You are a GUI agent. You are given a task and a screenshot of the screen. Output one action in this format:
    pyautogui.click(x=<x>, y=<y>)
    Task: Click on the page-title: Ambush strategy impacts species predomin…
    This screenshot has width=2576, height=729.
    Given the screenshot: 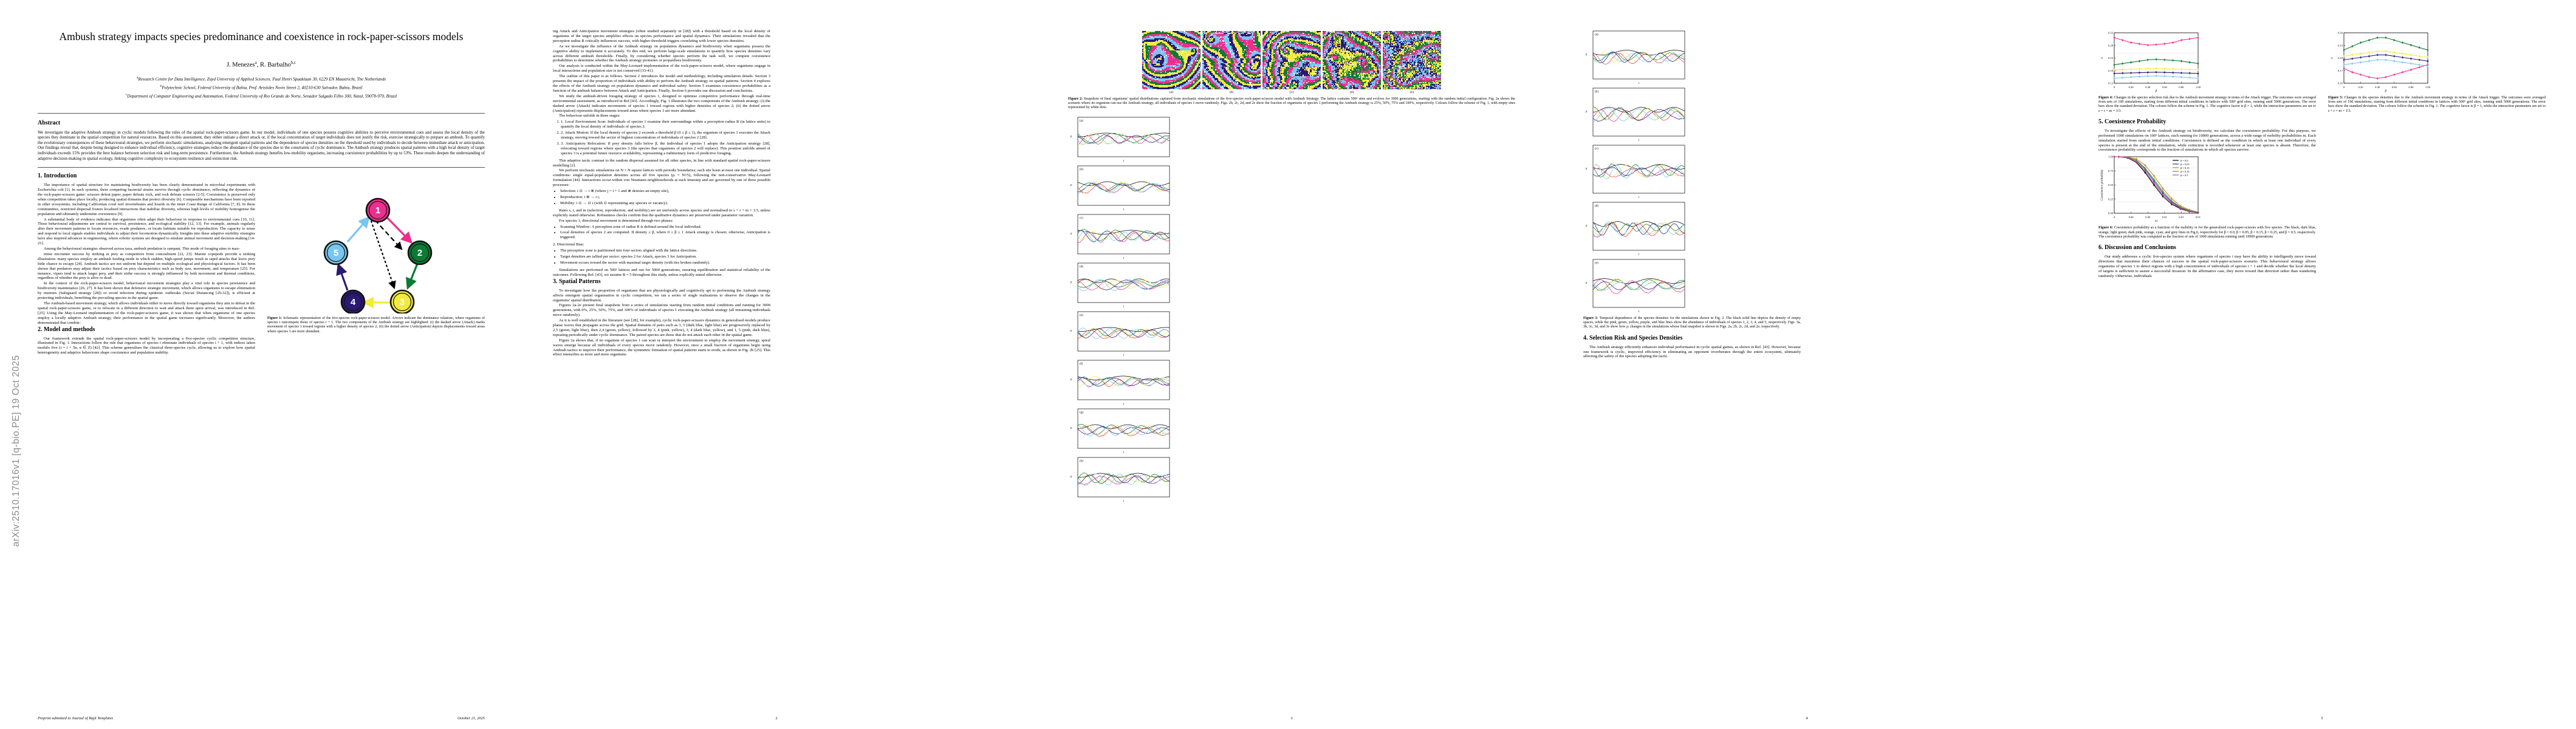 What is the action you would take?
    pyautogui.click(x=261, y=36)
    